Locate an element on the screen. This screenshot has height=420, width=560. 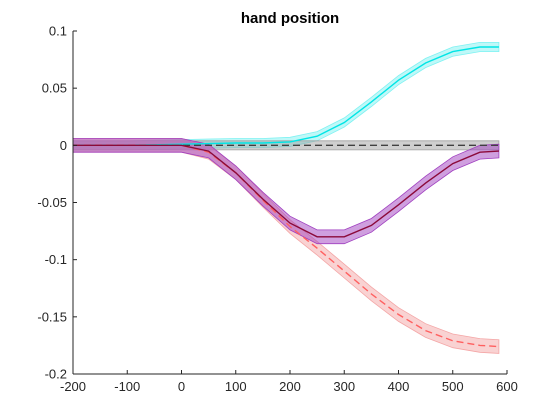
x-tick-label: 400 is located at coordinates (399, 386).